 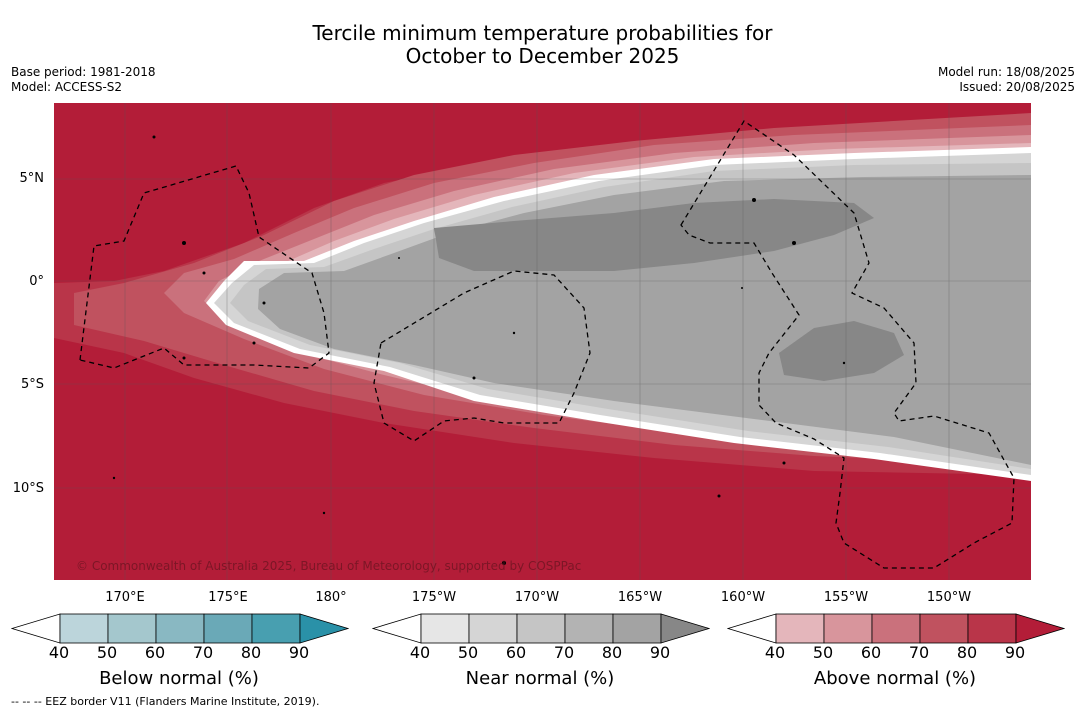 I want to click on colorbar-near-normal, so click(x=541, y=628).